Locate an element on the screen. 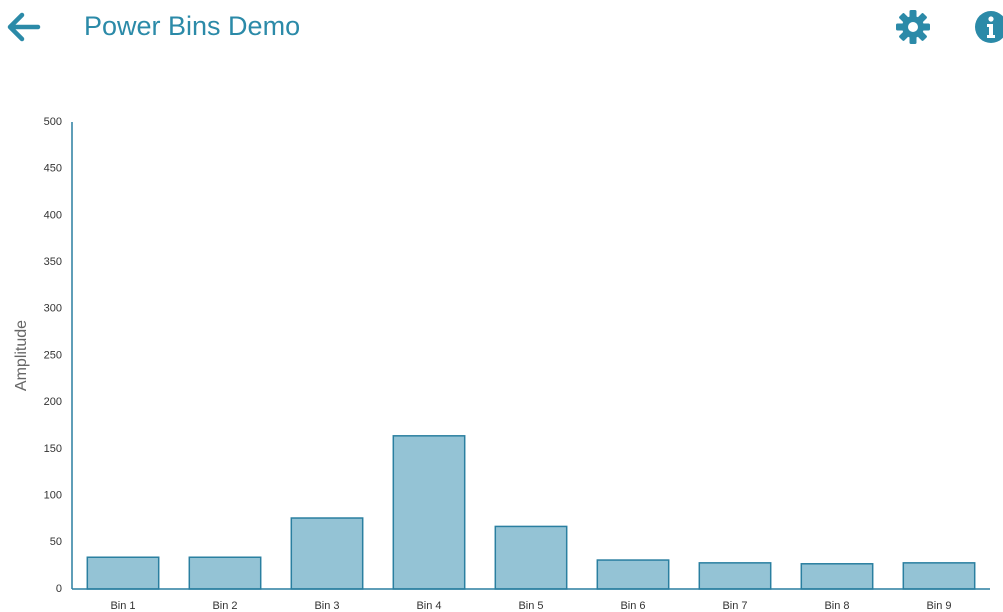  x-tick-label: Bin 6 is located at coordinates (632, 606).